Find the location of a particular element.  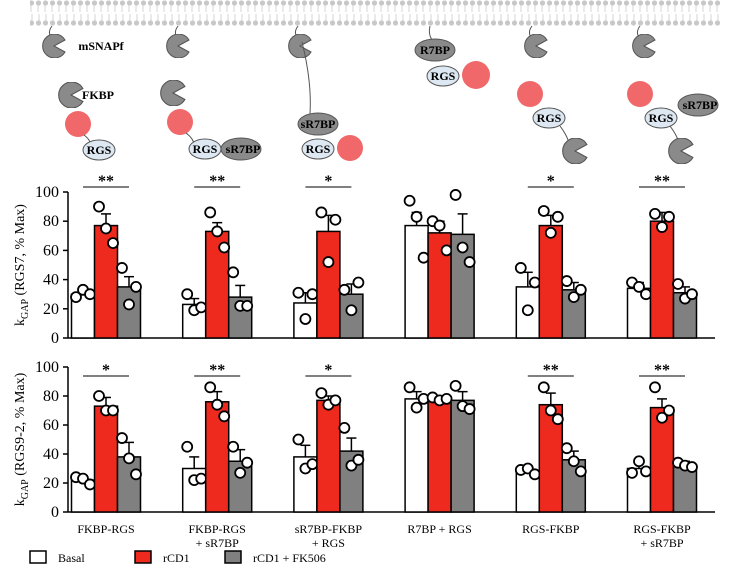

schematic-label: mSNAPf is located at coordinates (101, 46).